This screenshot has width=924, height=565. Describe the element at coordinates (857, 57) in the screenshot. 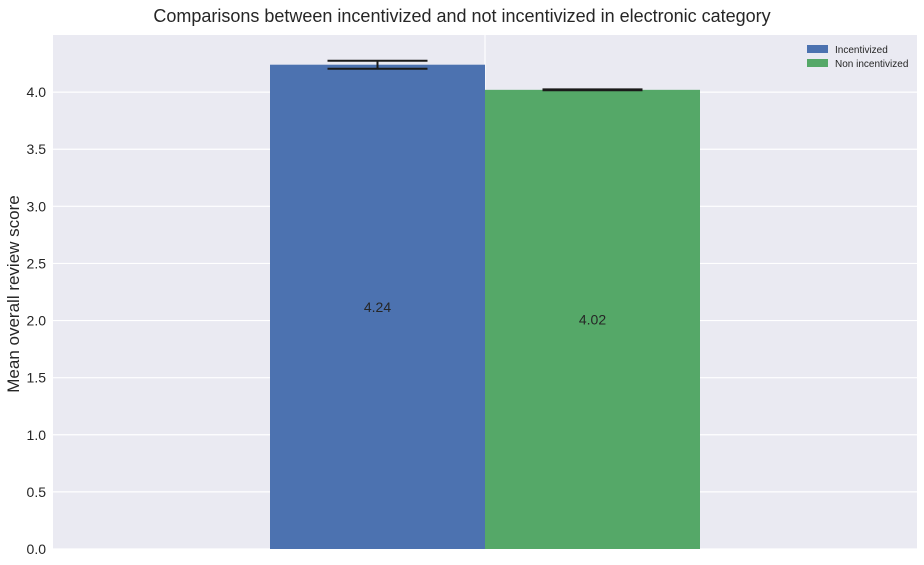

I see `legend: Incentivized Non incentivized` at that location.